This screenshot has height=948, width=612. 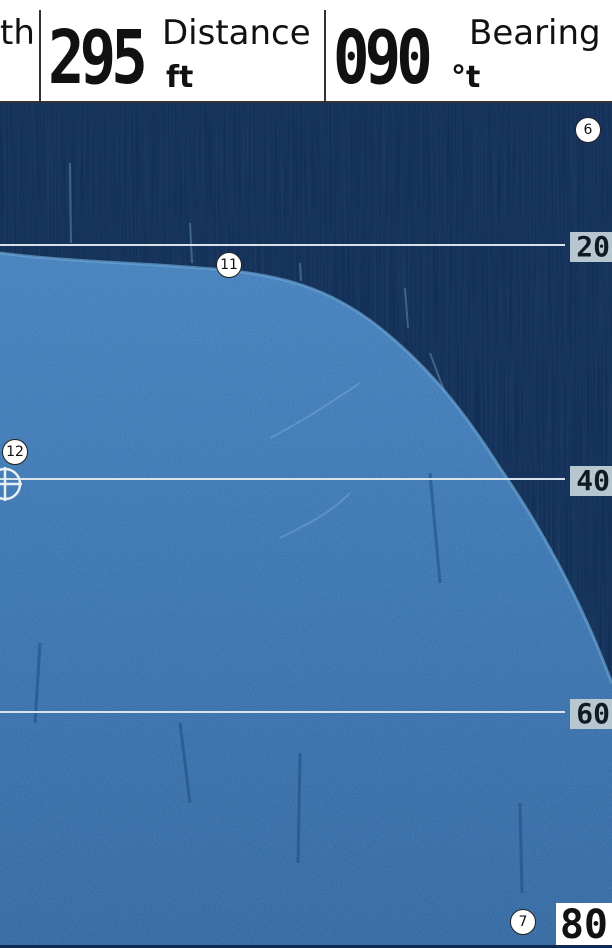 What do you see at coordinates (523, 922) in the screenshot?
I see `callout-7: 7` at bounding box center [523, 922].